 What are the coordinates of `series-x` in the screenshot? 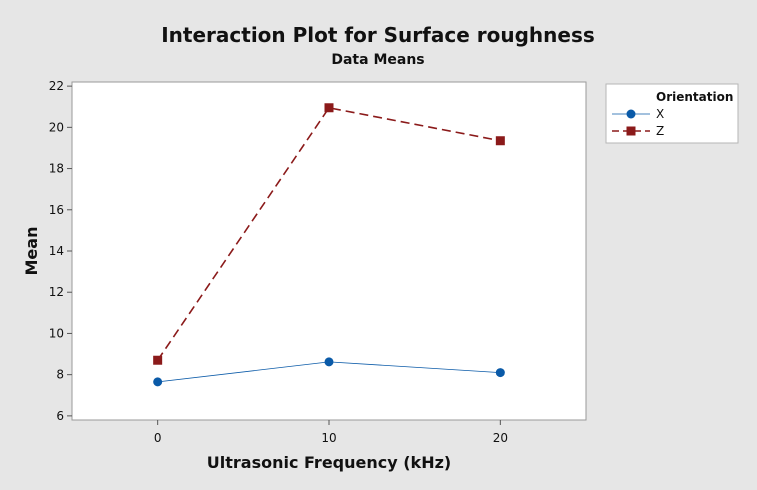 It's located at (329, 372).